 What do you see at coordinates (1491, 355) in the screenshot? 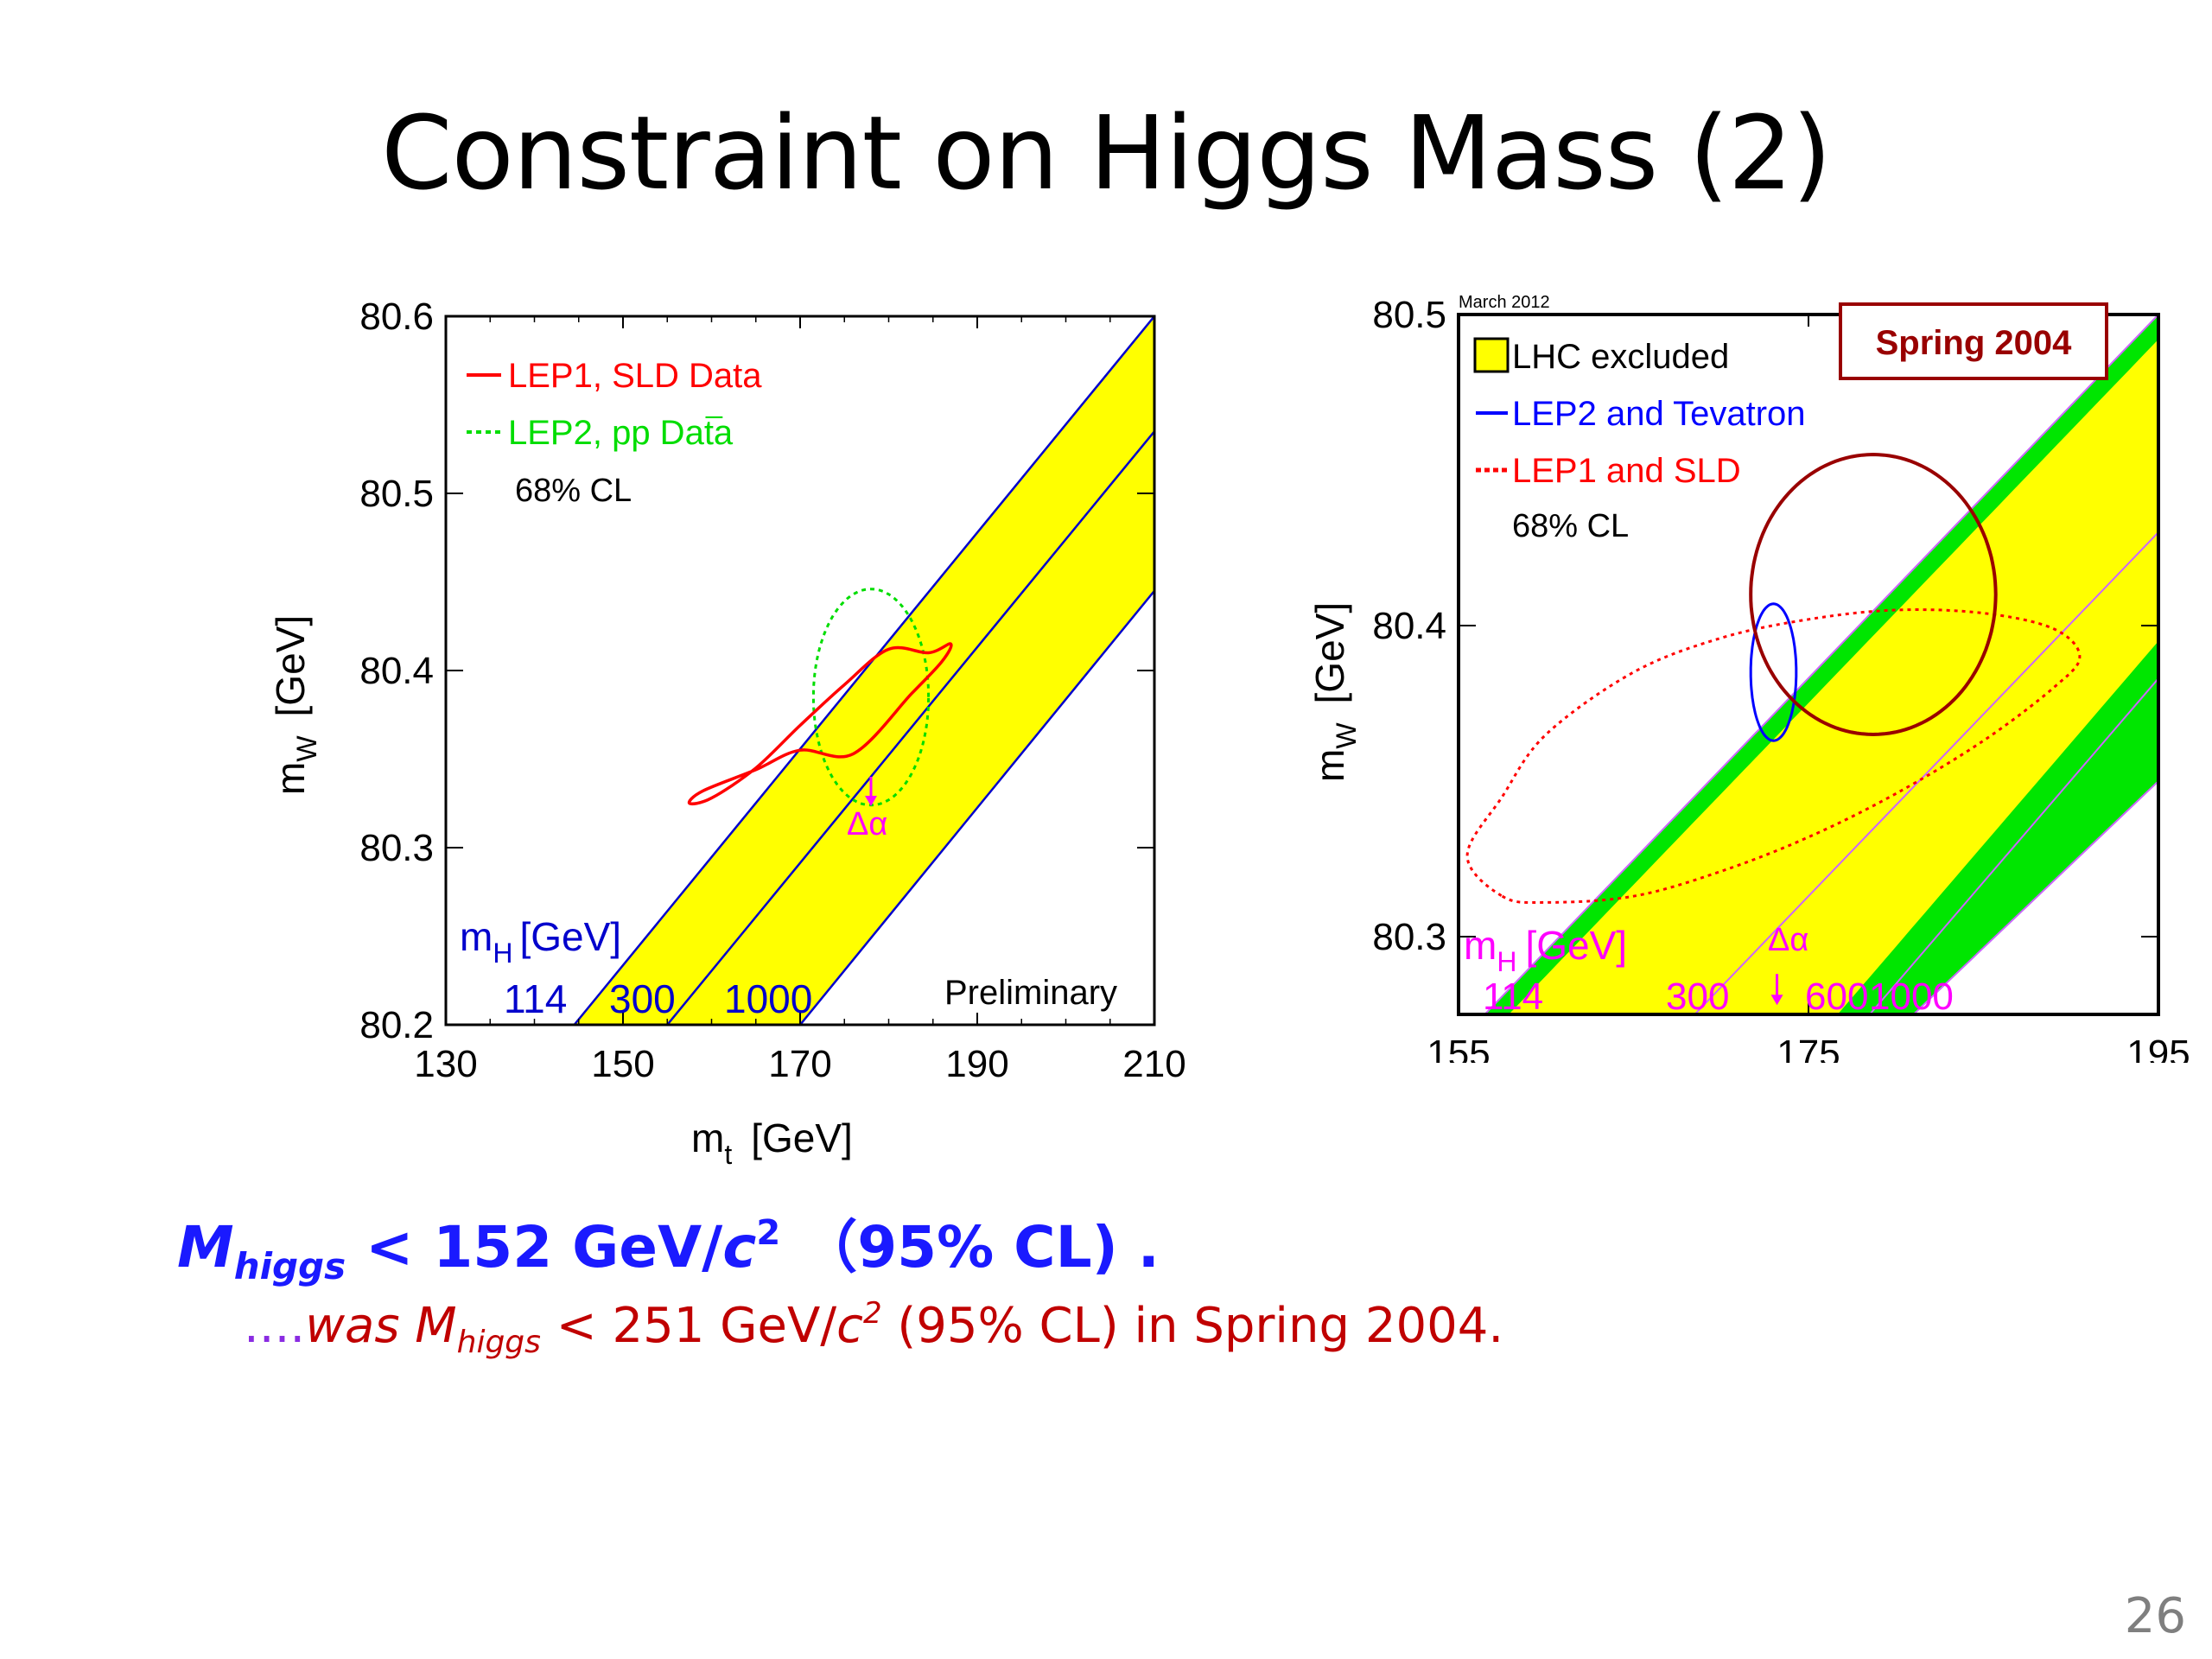
I see `legend-swatch-lhc` at bounding box center [1491, 355].